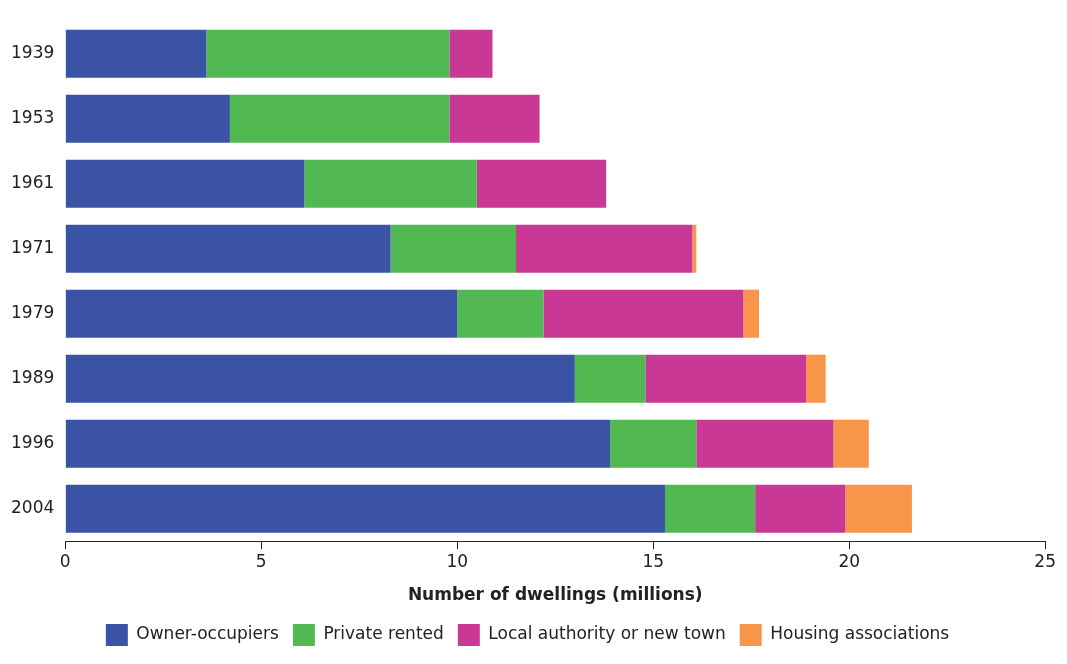 Image resolution: width=1067 pixels, height=664 pixels. Describe the element at coordinates (1045, 560) in the screenshot. I see `x-tick-label: 25` at that location.